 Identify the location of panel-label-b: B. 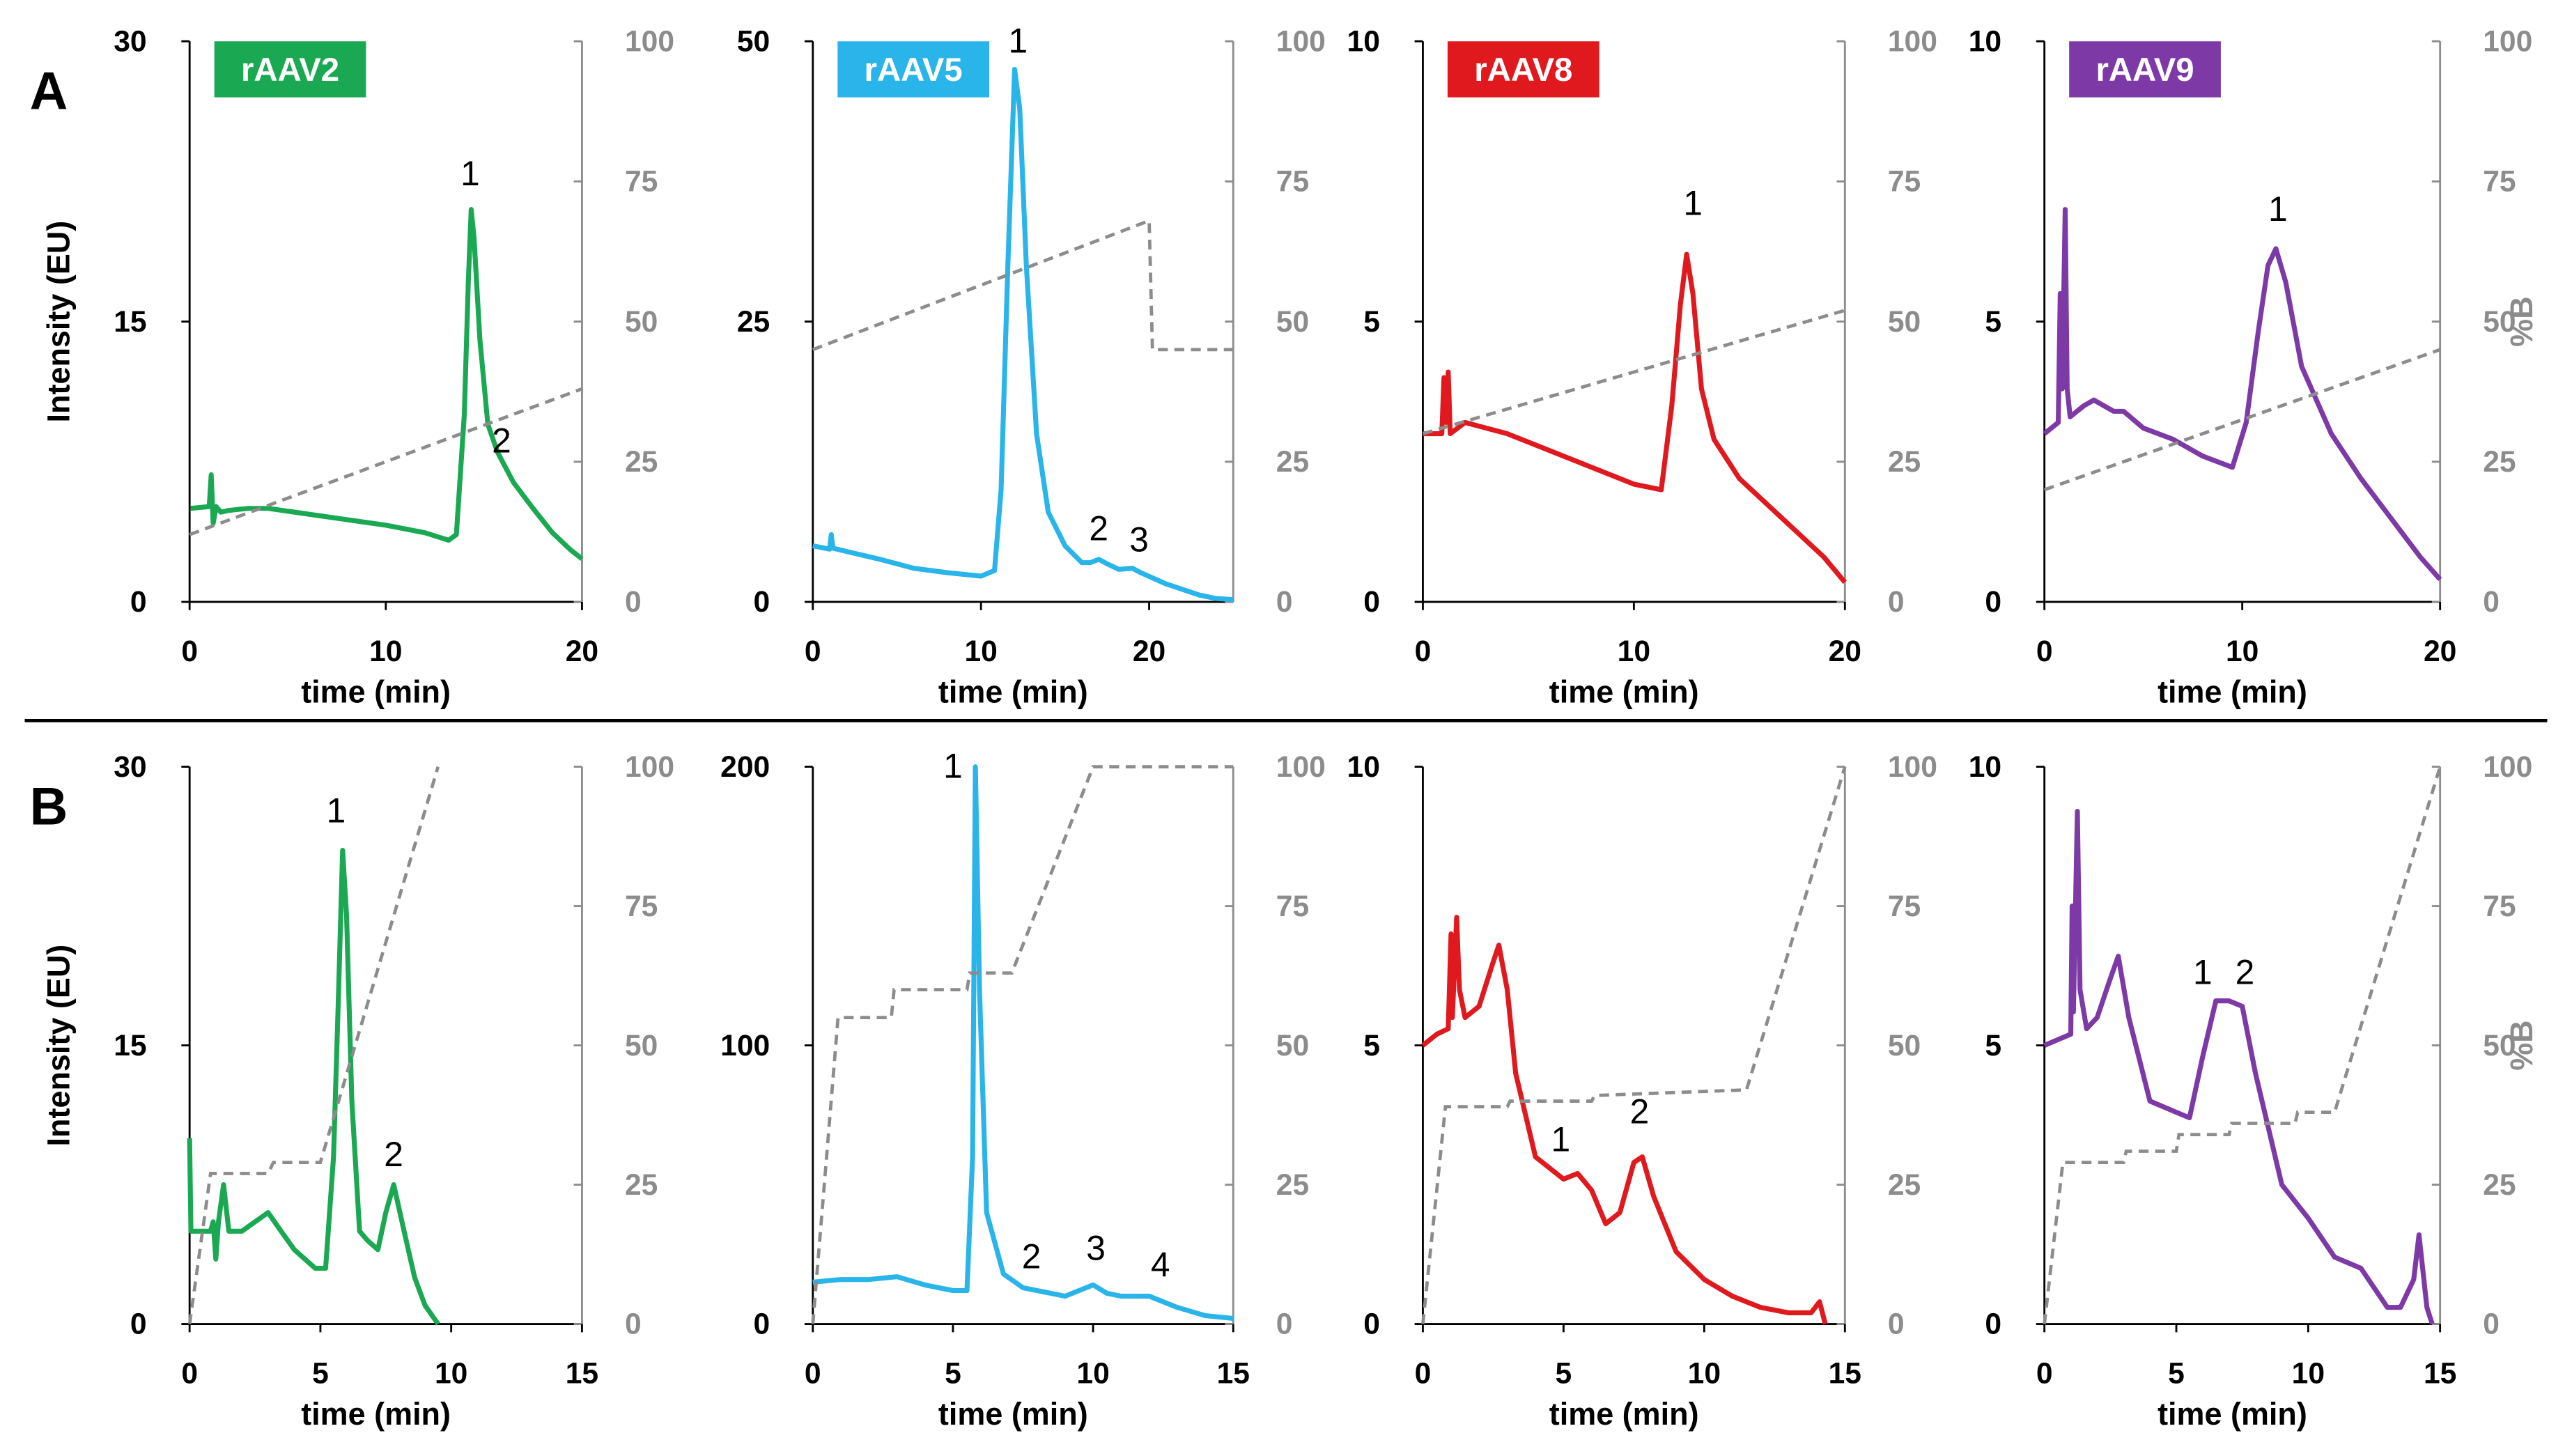
(49, 807).